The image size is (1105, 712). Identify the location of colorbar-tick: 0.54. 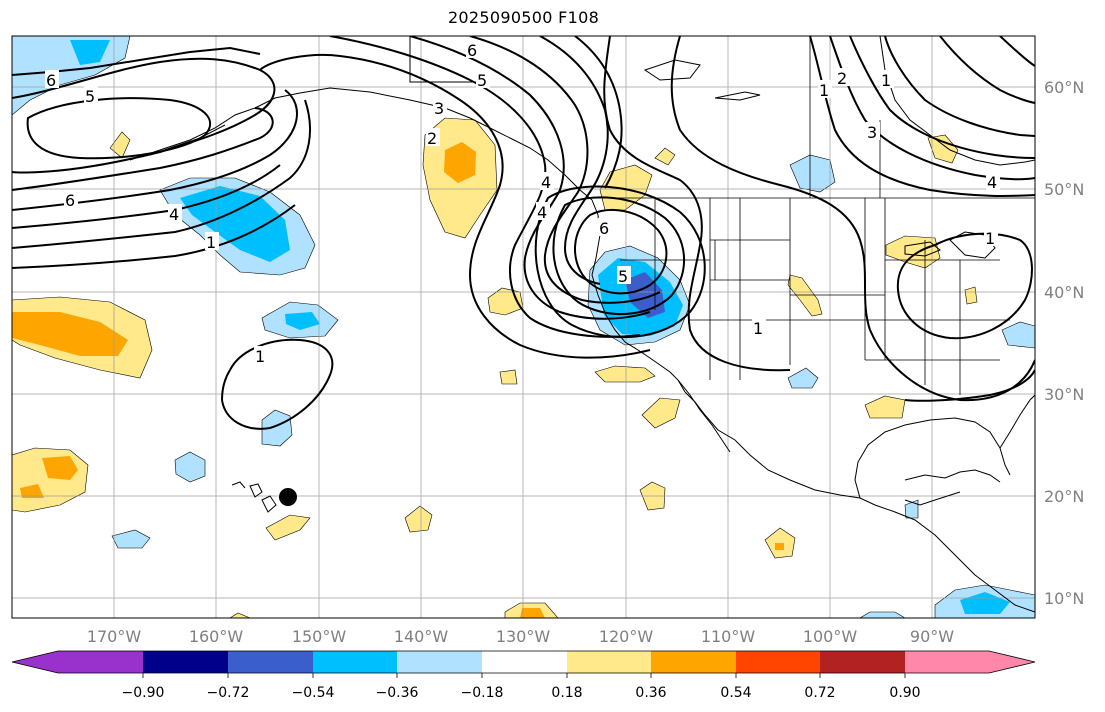
(735, 693).